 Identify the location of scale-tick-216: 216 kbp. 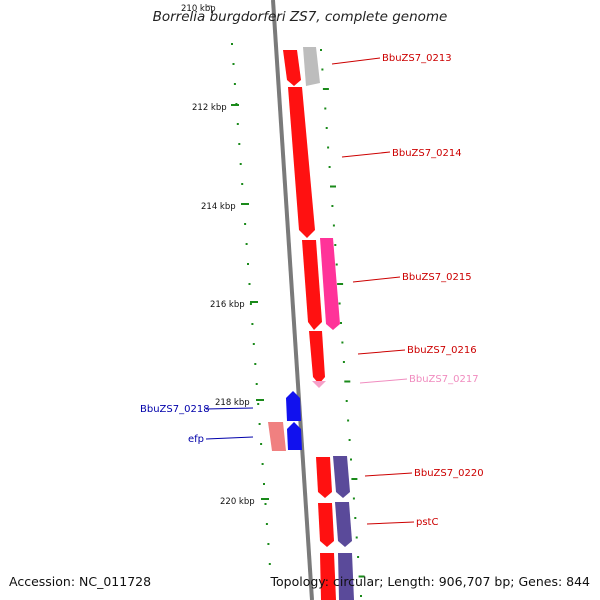
(234, 305).